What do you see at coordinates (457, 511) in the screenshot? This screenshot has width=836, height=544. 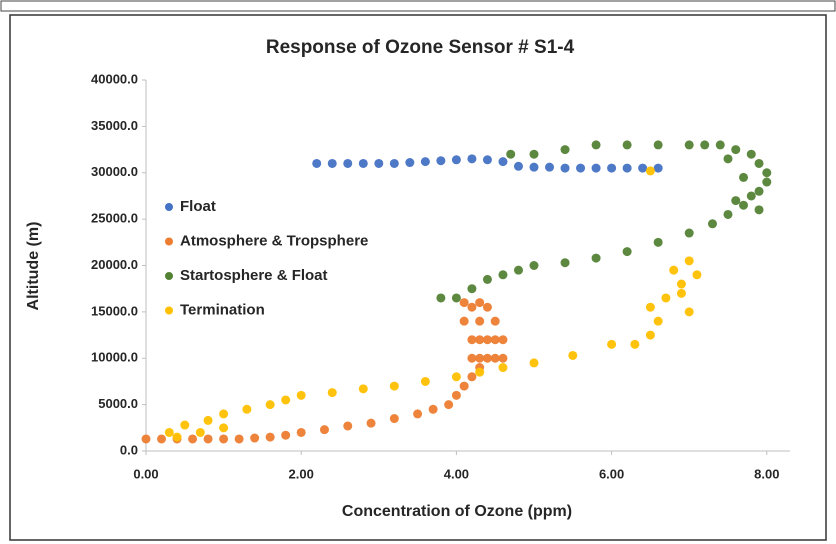 I see `x-axis-title: Concentration of Ozone (ppm)` at bounding box center [457, 511].